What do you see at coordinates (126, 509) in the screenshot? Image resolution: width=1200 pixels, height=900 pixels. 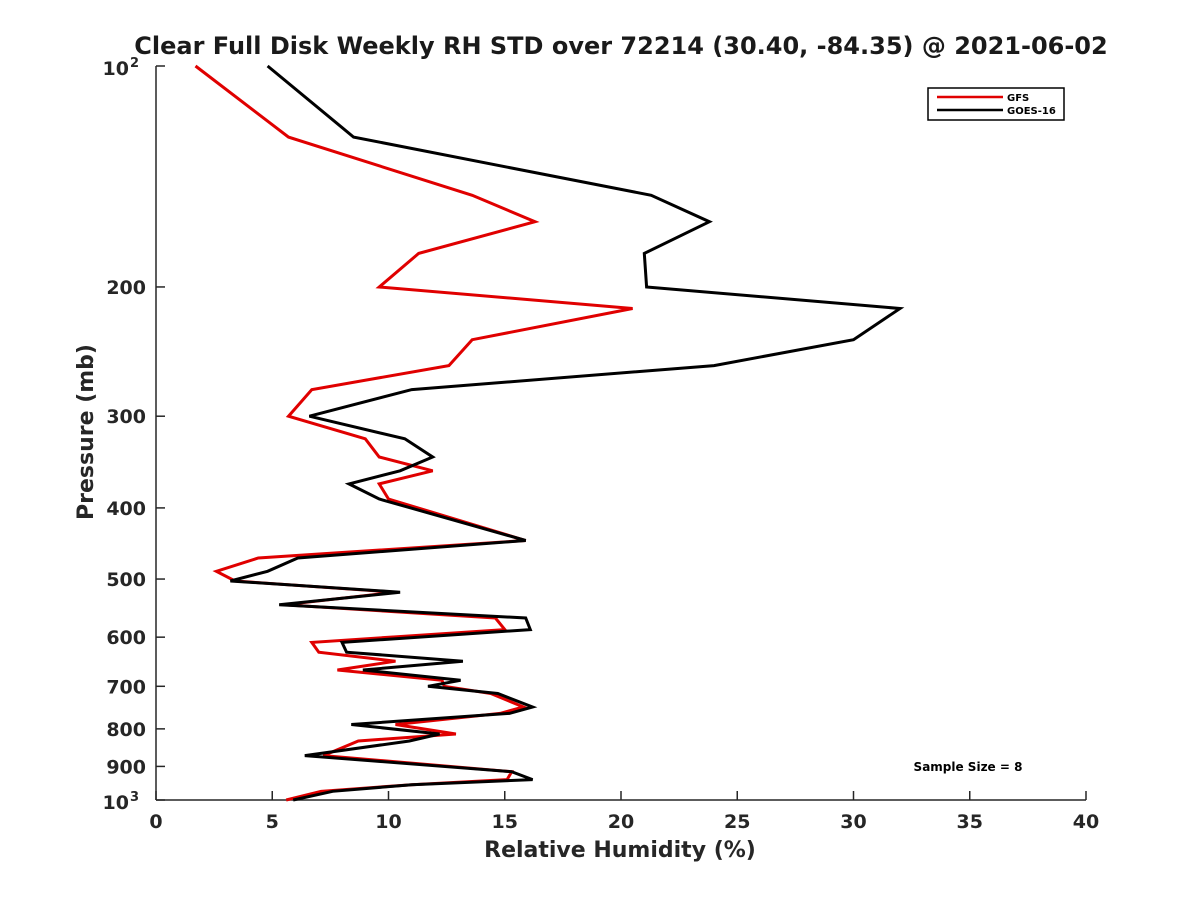 I see `y-tick-label: 400` at bounding box center [126, 509].